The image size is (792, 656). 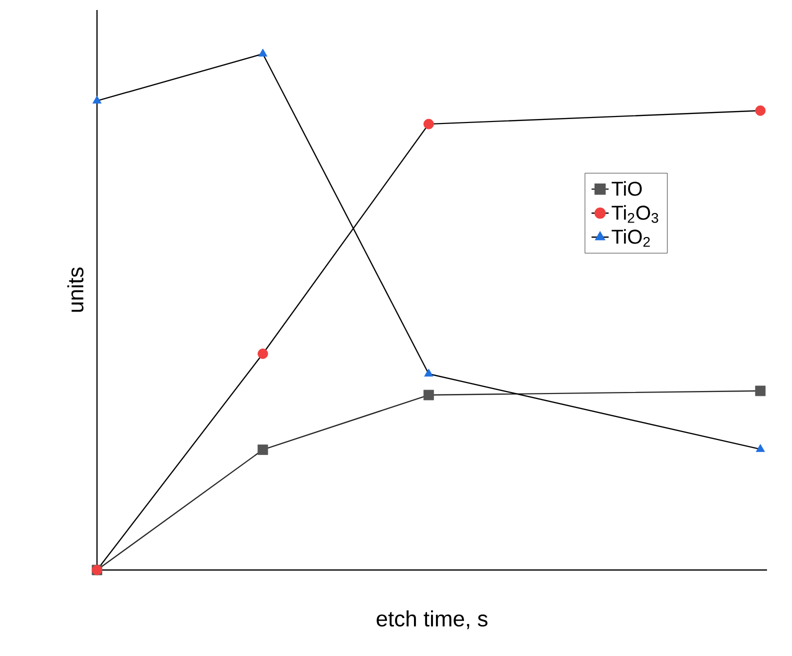 I want to click on legend-label: TiO, so click(x=627, y=188).